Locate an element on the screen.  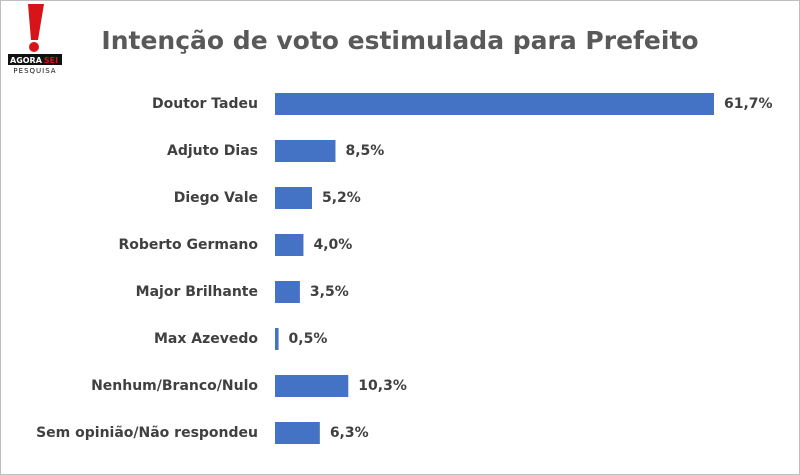
logo-text: AGORA SEI is located at coordinates (34, 60).